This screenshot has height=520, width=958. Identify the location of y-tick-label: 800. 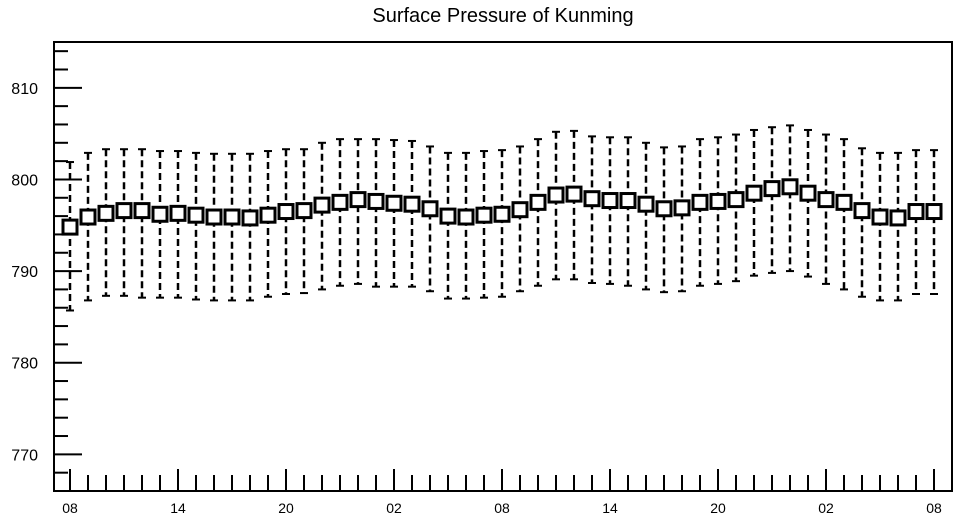
(24, 180).